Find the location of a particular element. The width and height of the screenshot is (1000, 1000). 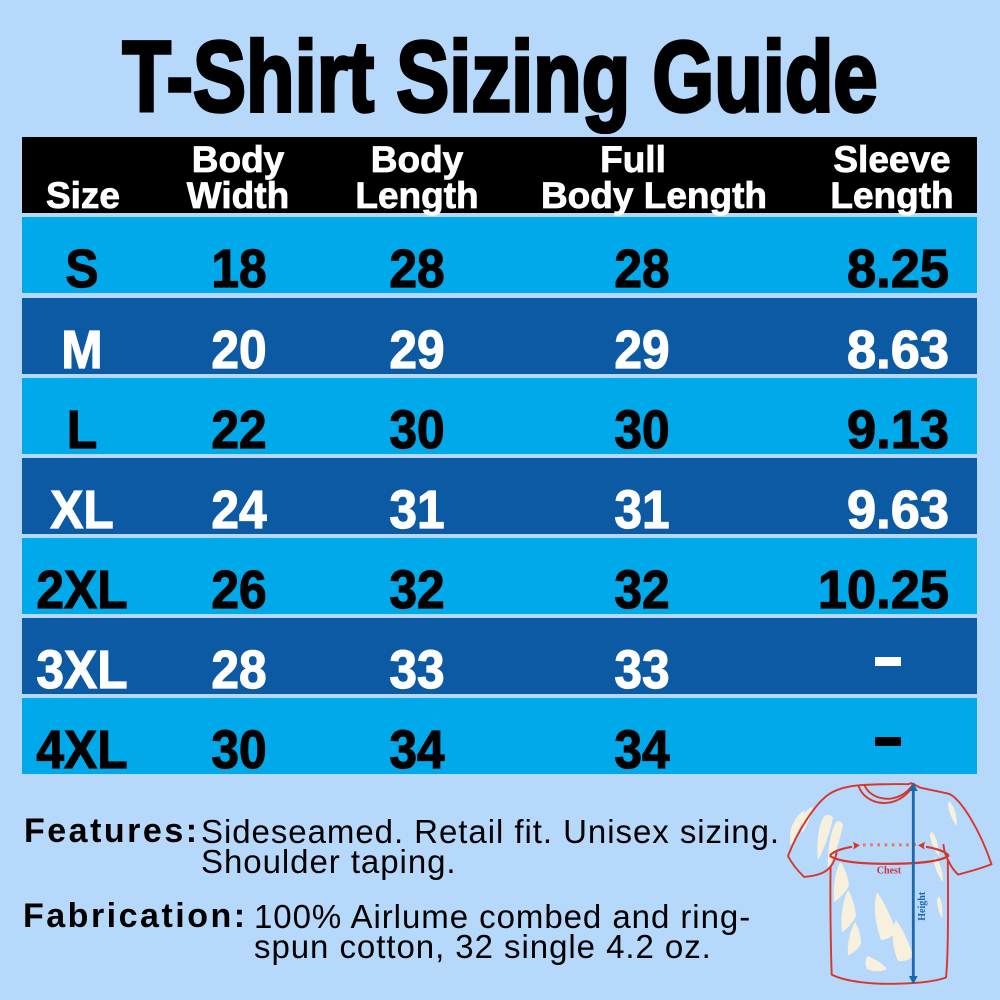

svg-text: Height is located at coordinates (922, 906).